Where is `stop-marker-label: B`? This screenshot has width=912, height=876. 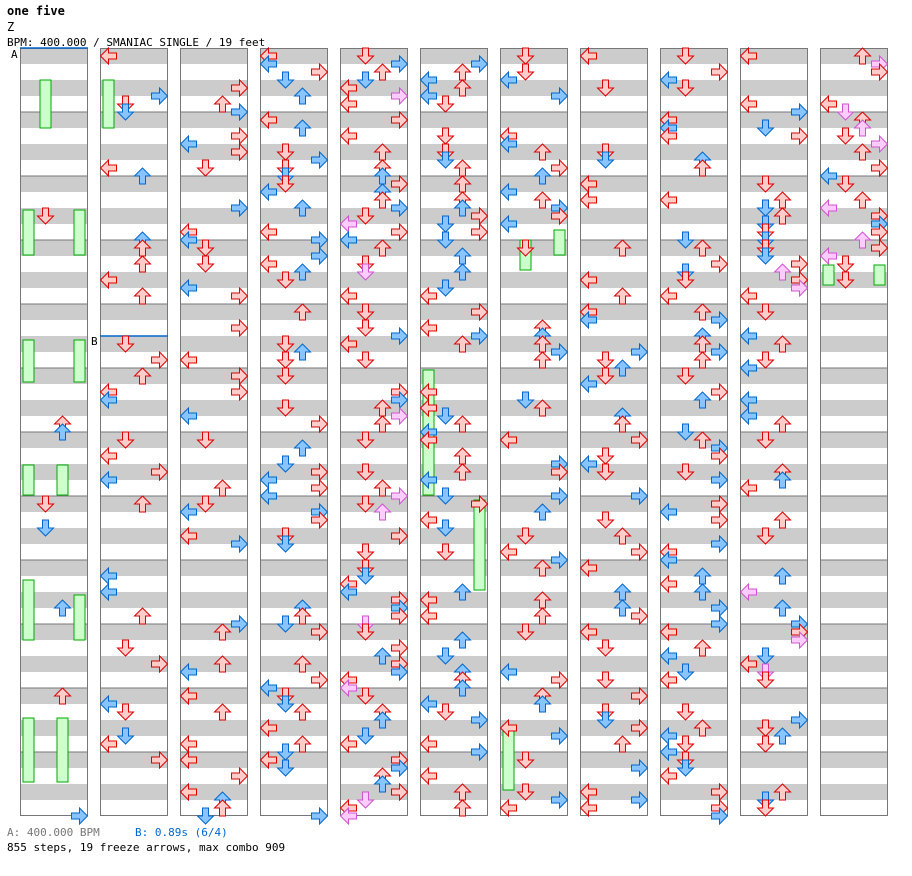 stop-marker-label: B is located at coordinates (94, 341).